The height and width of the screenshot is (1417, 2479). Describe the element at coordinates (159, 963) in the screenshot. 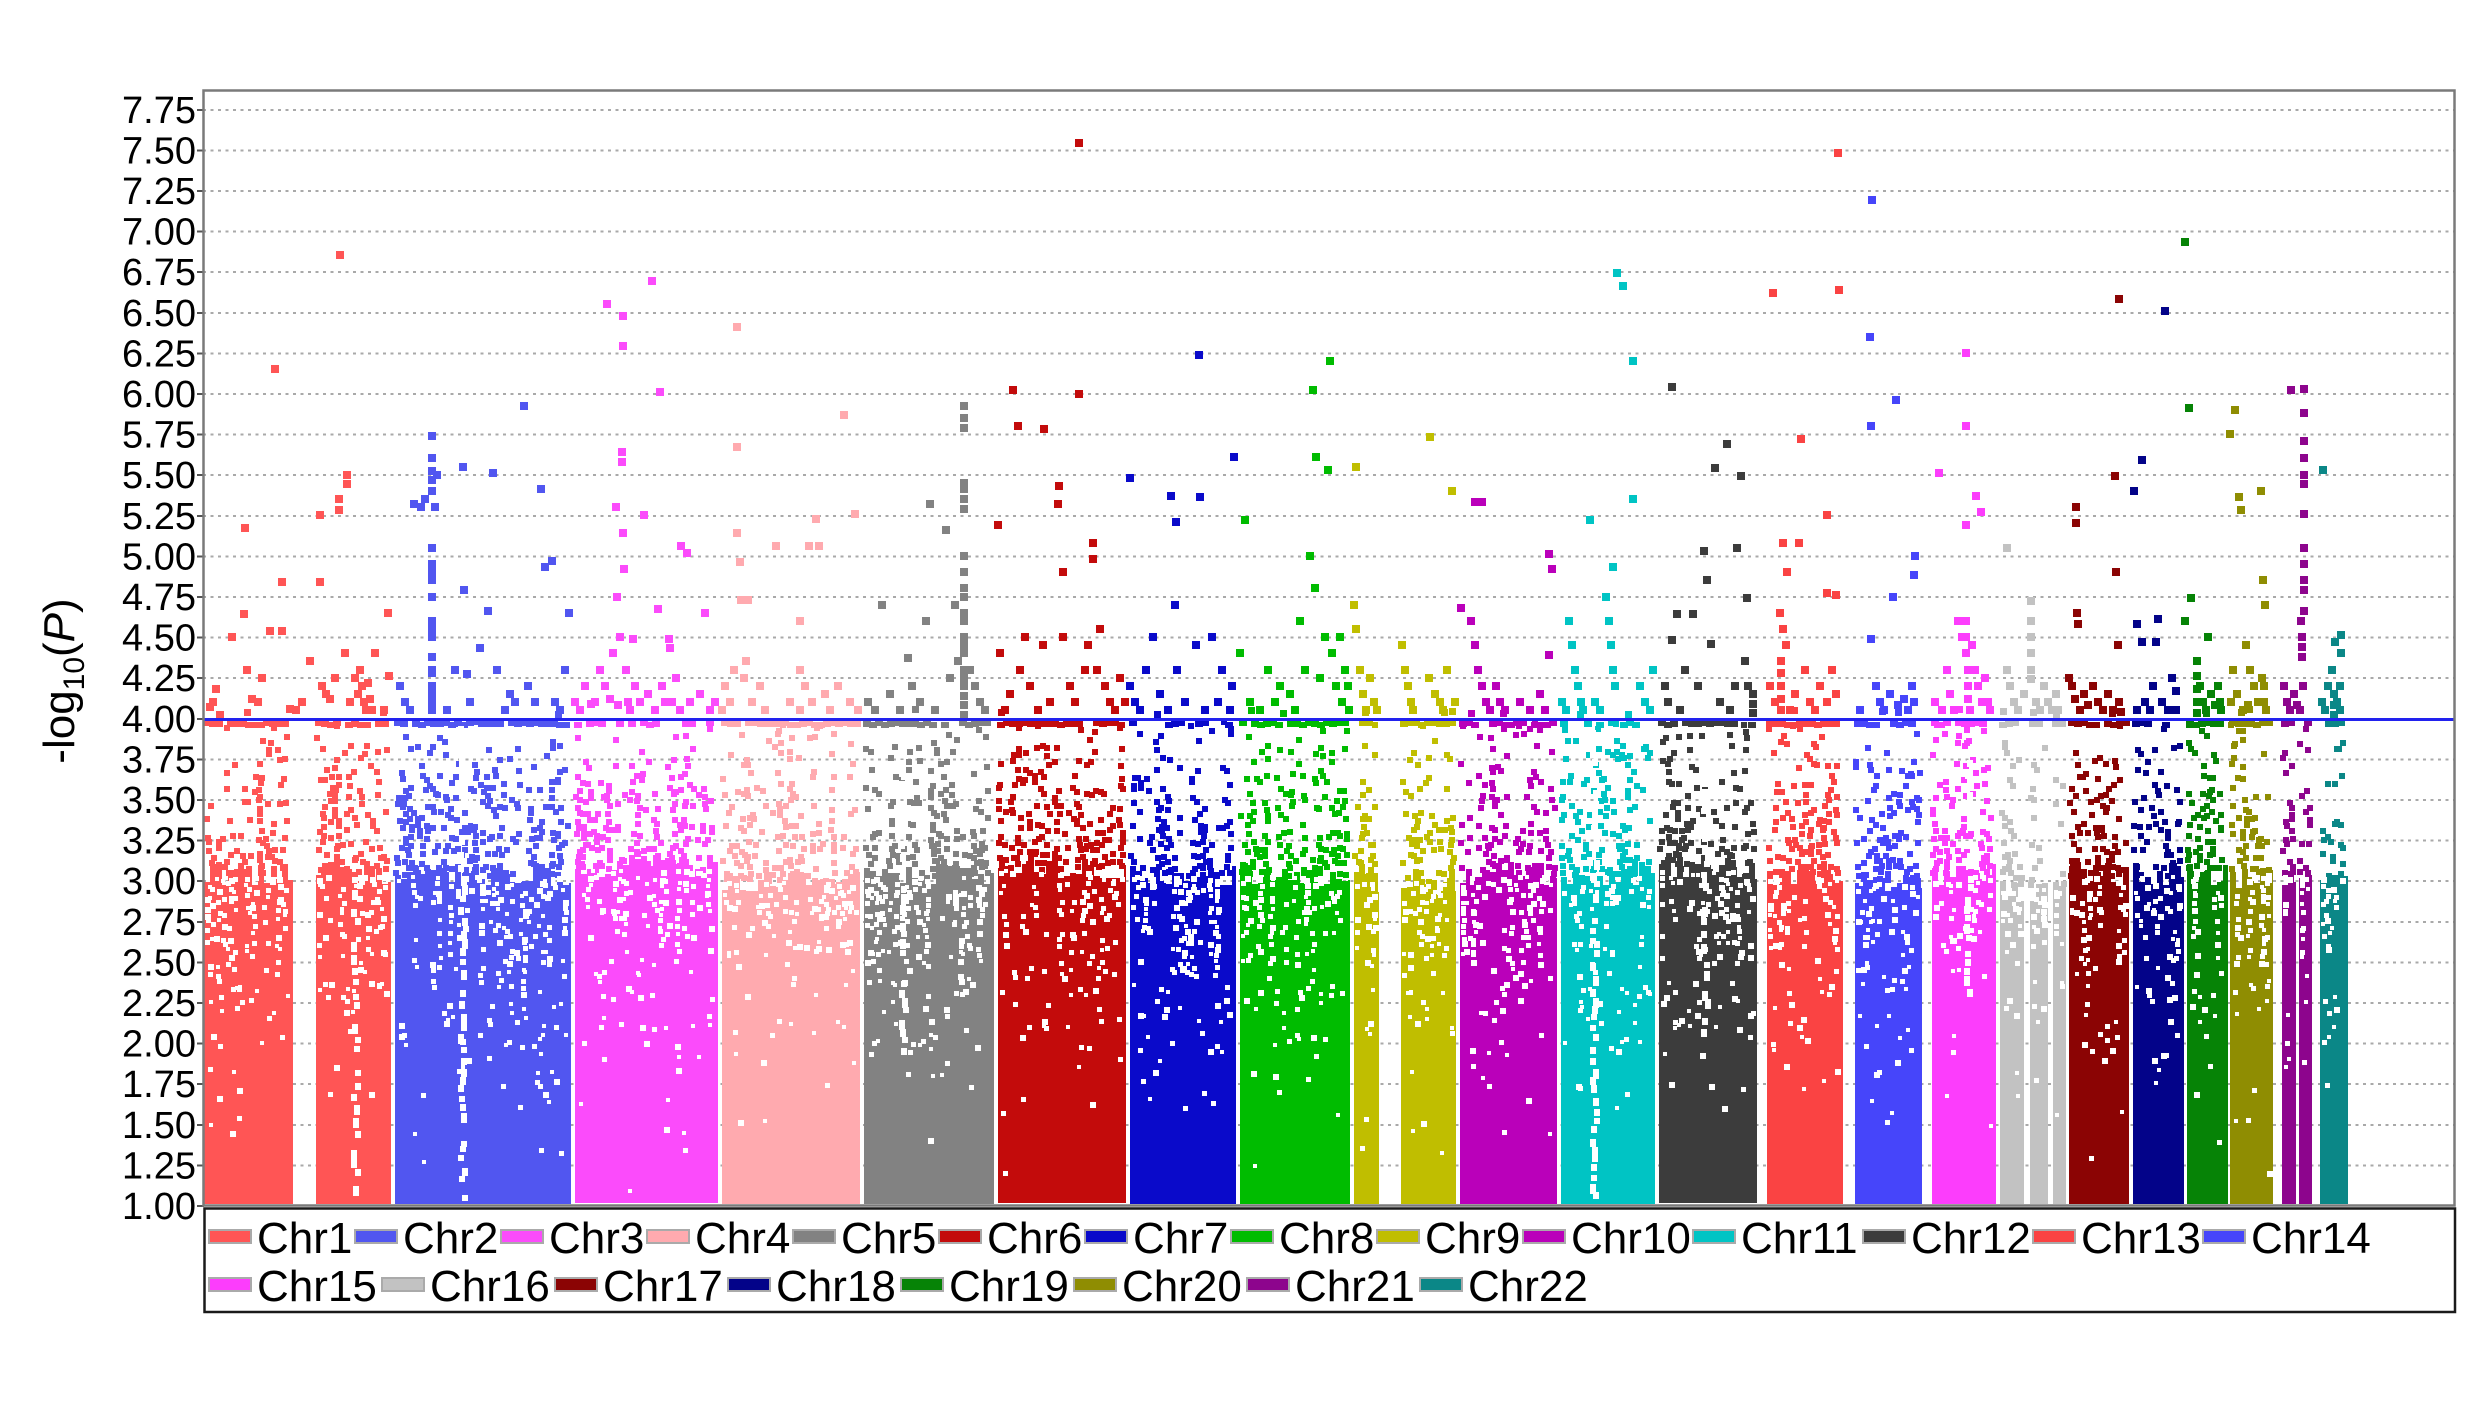

I see `svg-text: 2.50` at that location.